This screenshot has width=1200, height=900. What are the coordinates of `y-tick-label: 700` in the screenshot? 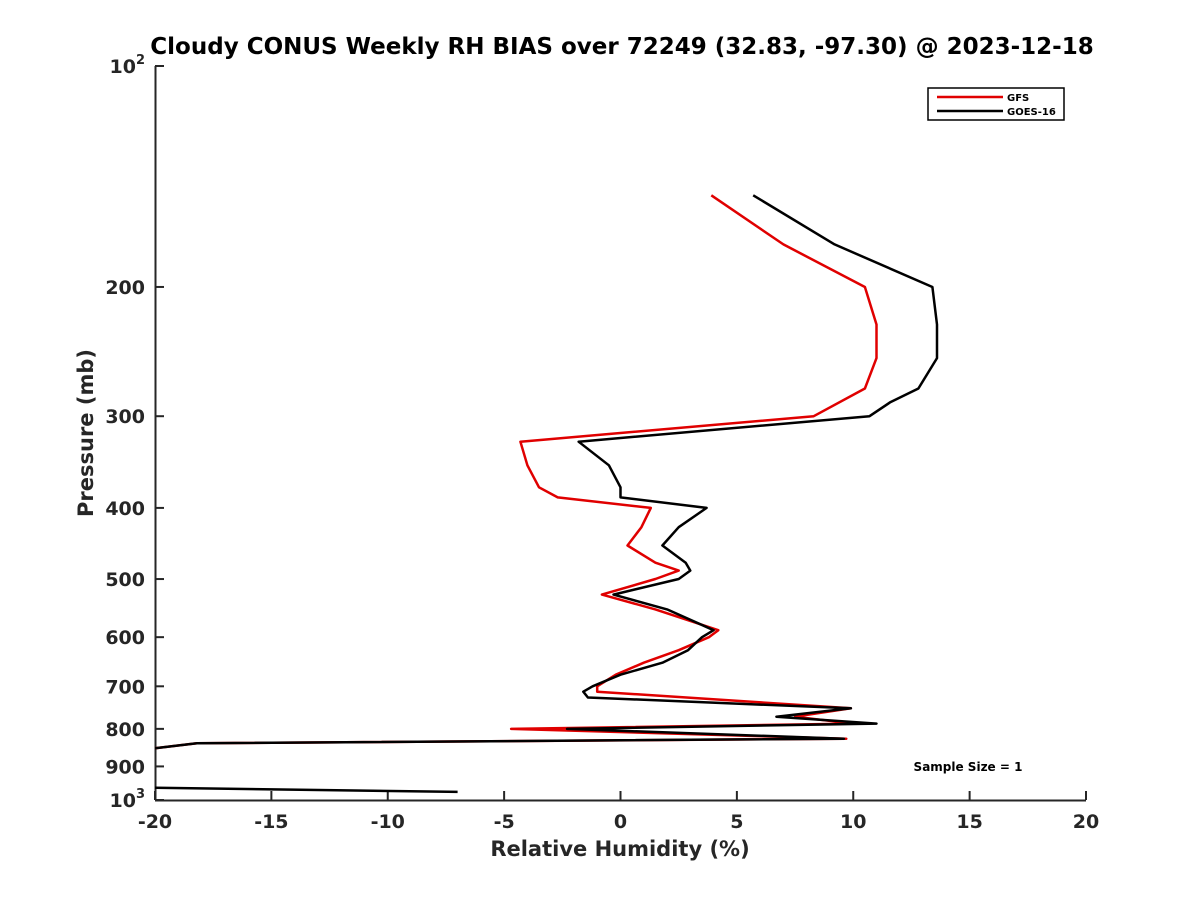 It's located at (125, 687).